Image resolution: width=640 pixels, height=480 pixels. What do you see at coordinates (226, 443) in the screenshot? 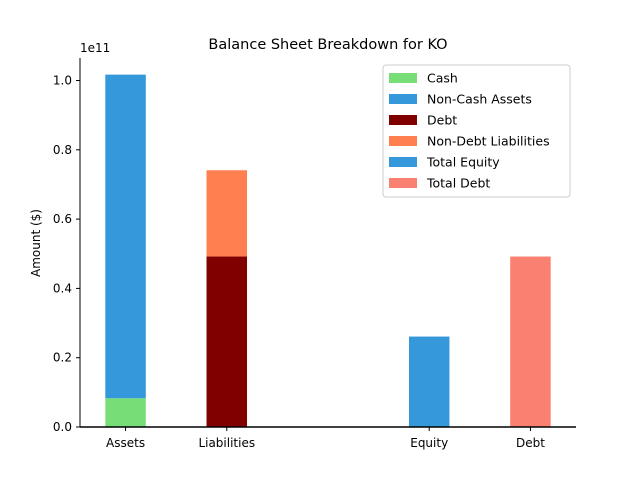
I see `x-tick-label-liabilities: Liabilities` at bounding box center [226, 443].